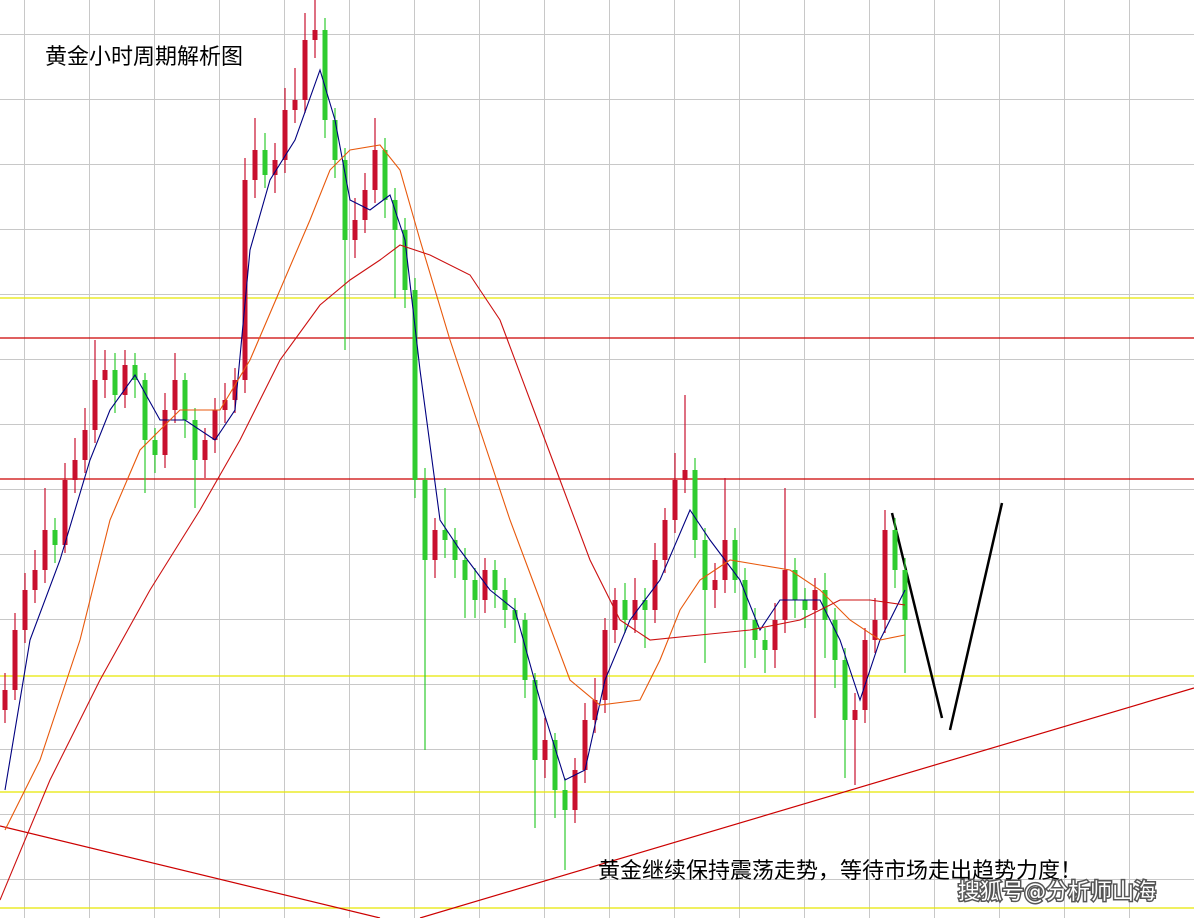 This screenshot has height=918, width=1194. Describe the element at coordinates (144, 57) in the screenshot. I see `chart-title: 黄金小时周期解析图` at that location.